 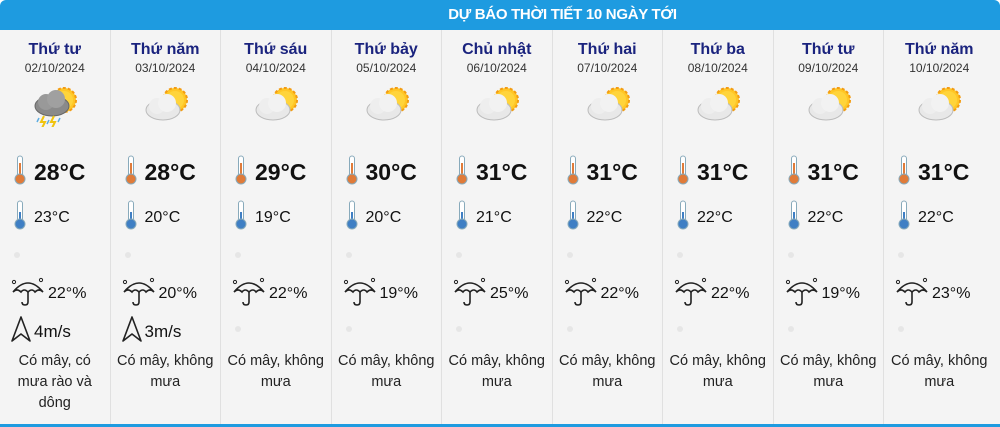 What do you see at coordinates (496, 68) in the screenshot?
I see `day-date: 06/10/2024` at bounding box center [496, 68].